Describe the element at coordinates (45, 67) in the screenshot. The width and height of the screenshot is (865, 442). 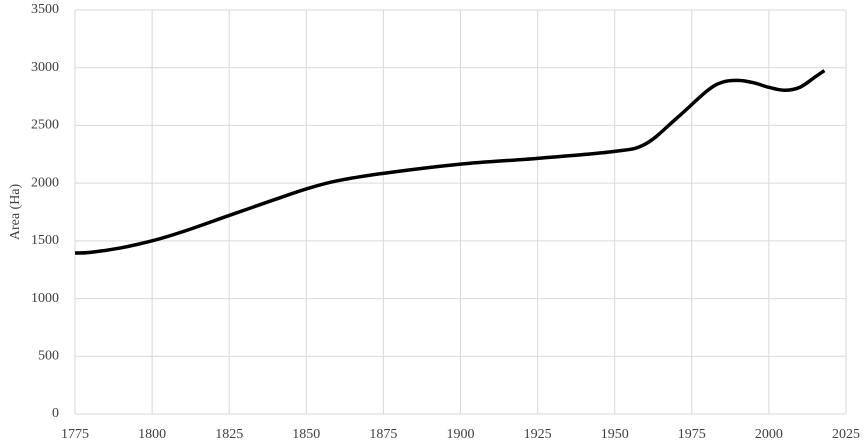
I see `y-tick-label: 3000` at that location.